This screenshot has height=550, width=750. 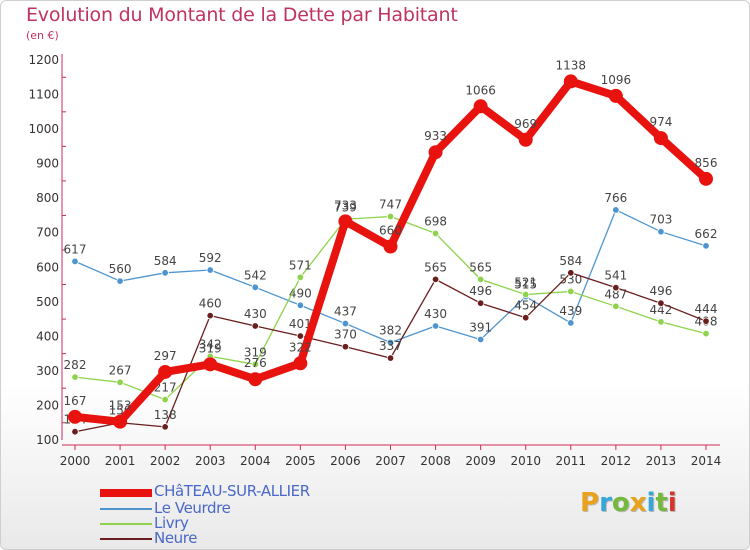 I want to click on data-label: 766, so click(x=615, y=198).